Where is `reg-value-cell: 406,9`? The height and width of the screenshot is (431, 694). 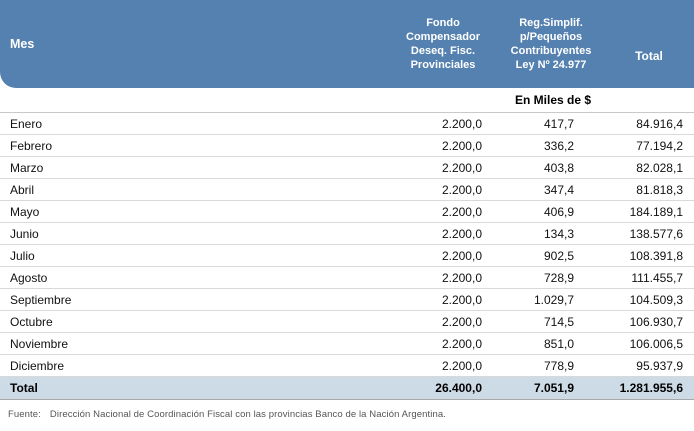 reg-value-cell: 406,9 is located at coordinates (553, 211).